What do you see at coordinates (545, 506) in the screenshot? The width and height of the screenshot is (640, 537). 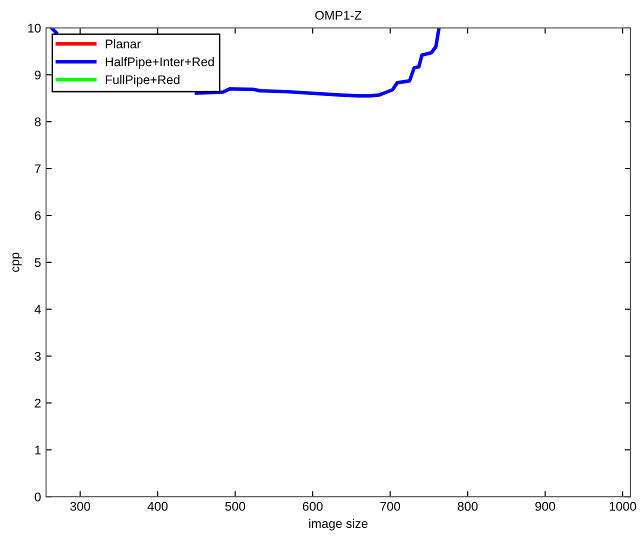 I see `x-tick-label: 900` at bounding box center [545, 506].